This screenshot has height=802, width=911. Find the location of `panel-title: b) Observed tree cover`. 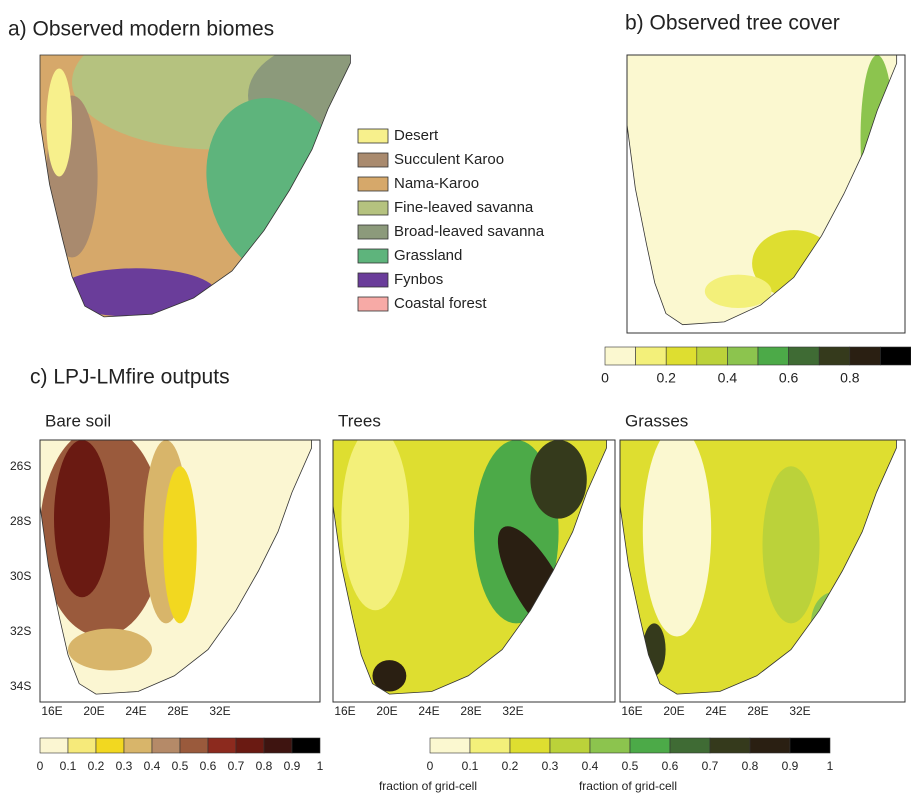

panel-title: b) Observed tree cover is located at coordinates (732, 23).